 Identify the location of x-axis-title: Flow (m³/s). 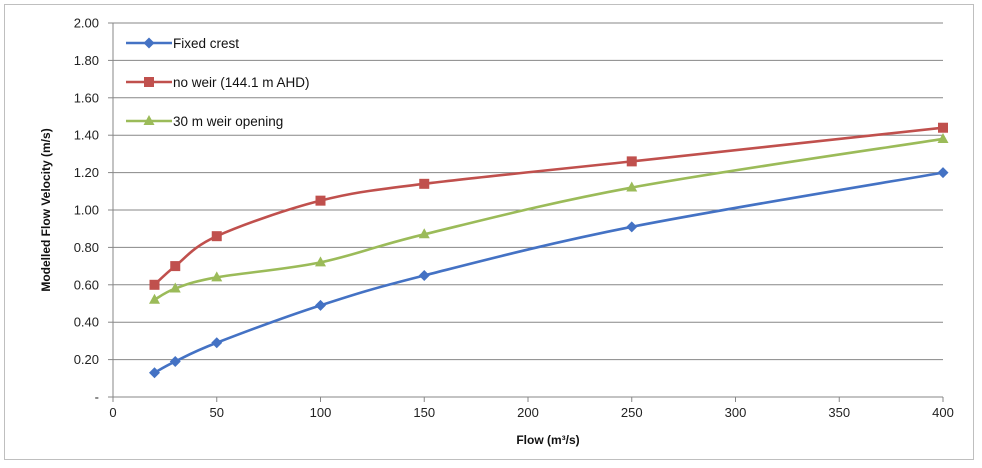
(547, 440).